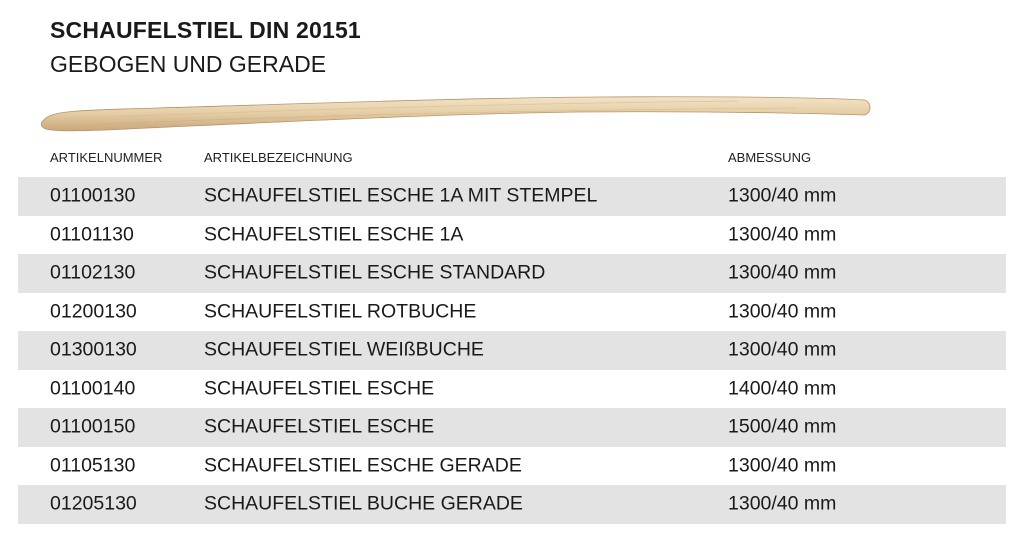 The width and height of the screenshot is (1024, 550). What do you see at coordinates (363, 503) in the screenshot?
I see `article-description: SCHAUFELSTIEL BUCHE GERADE` at bounding box center [363, 503].